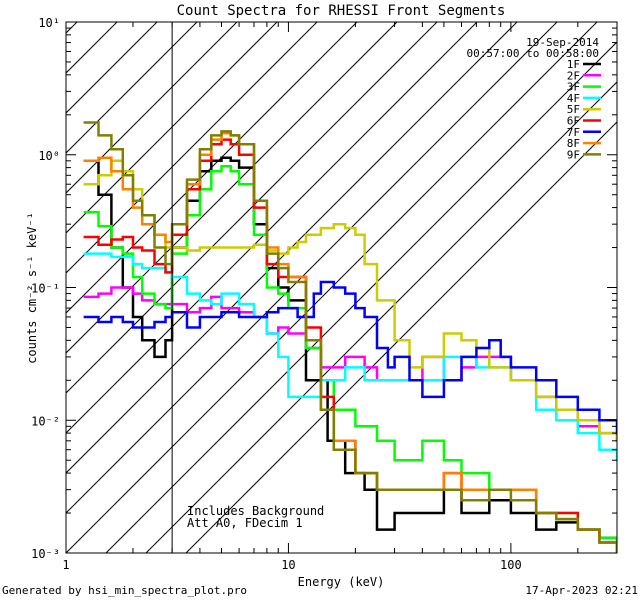 This screenshot has height=600, width=640. Describe the element at coordinates (573, 109) in the screenshot. I see `legend-label: 5F` at that location.